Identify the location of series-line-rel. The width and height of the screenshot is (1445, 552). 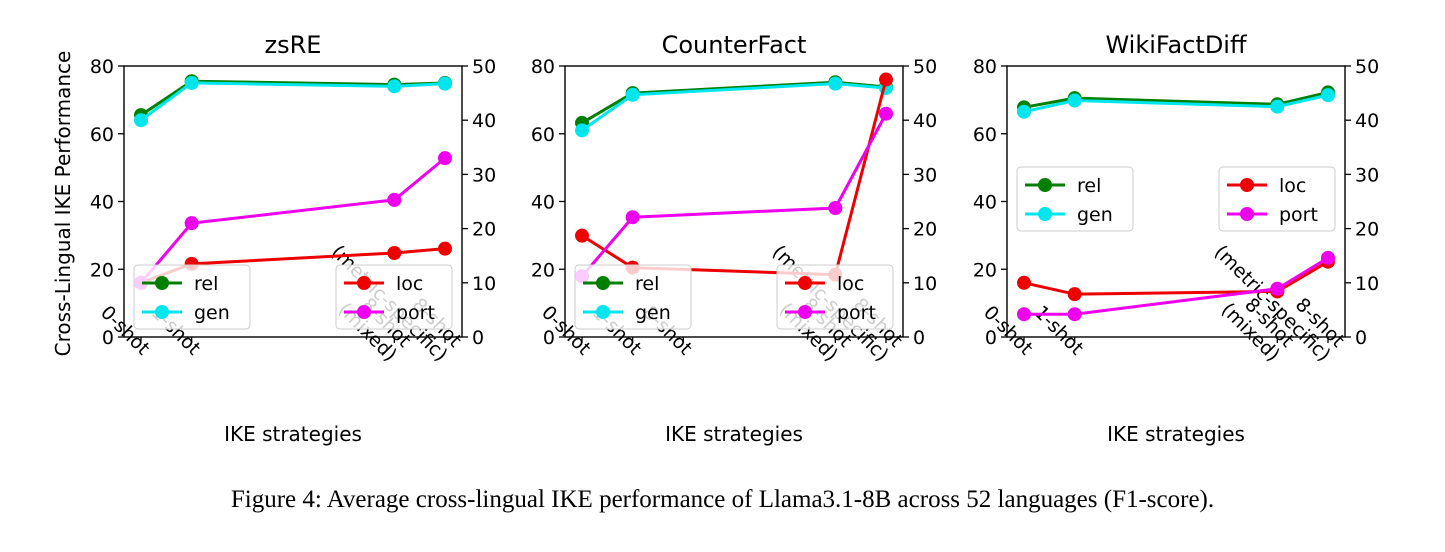
(1176, 99).